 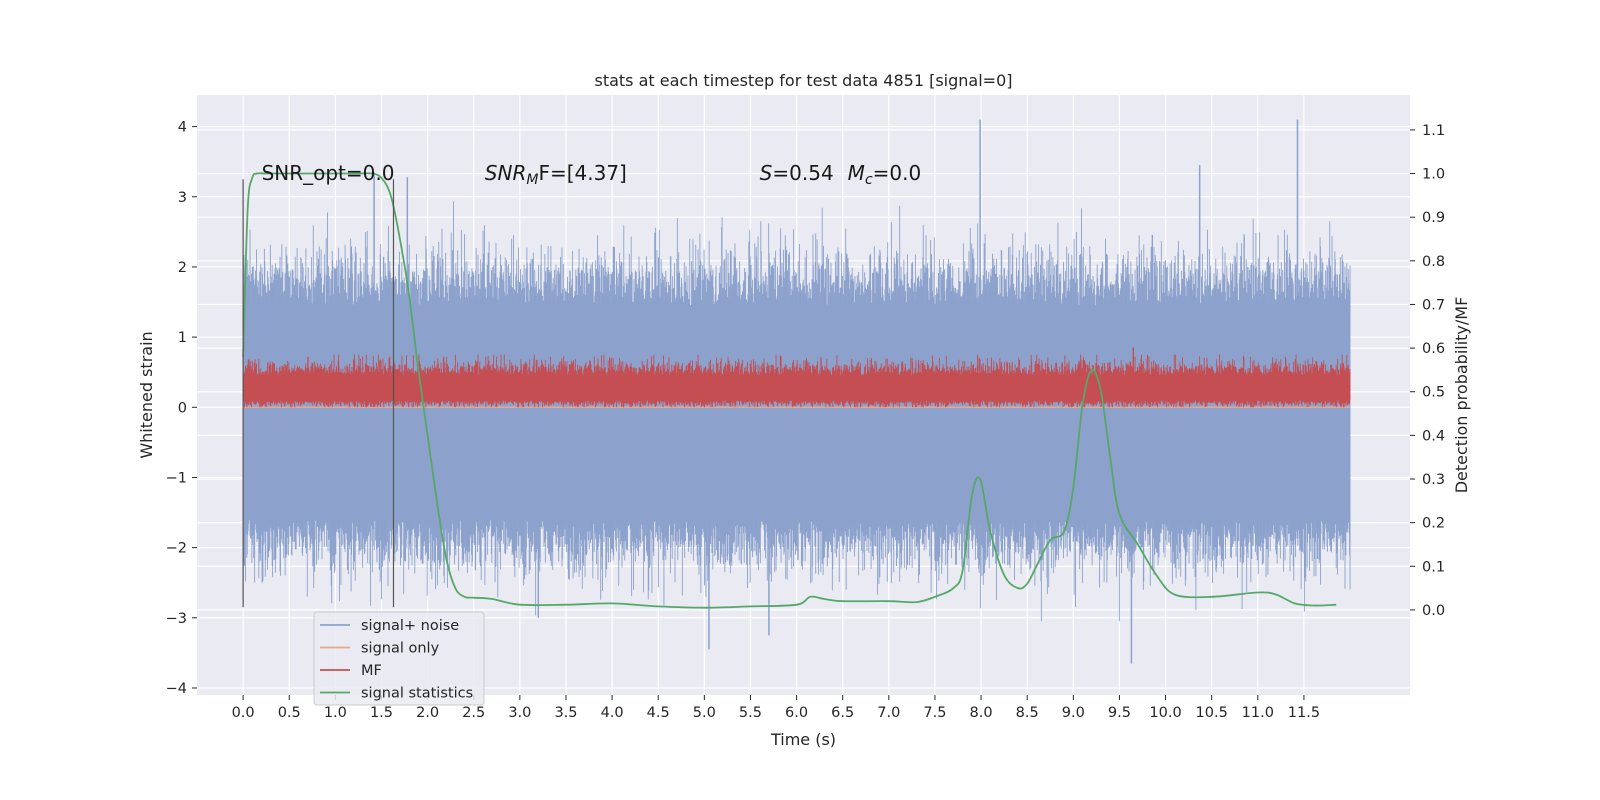 I want to click on x-tick-label: 4.0, so click(x=612, y=713).